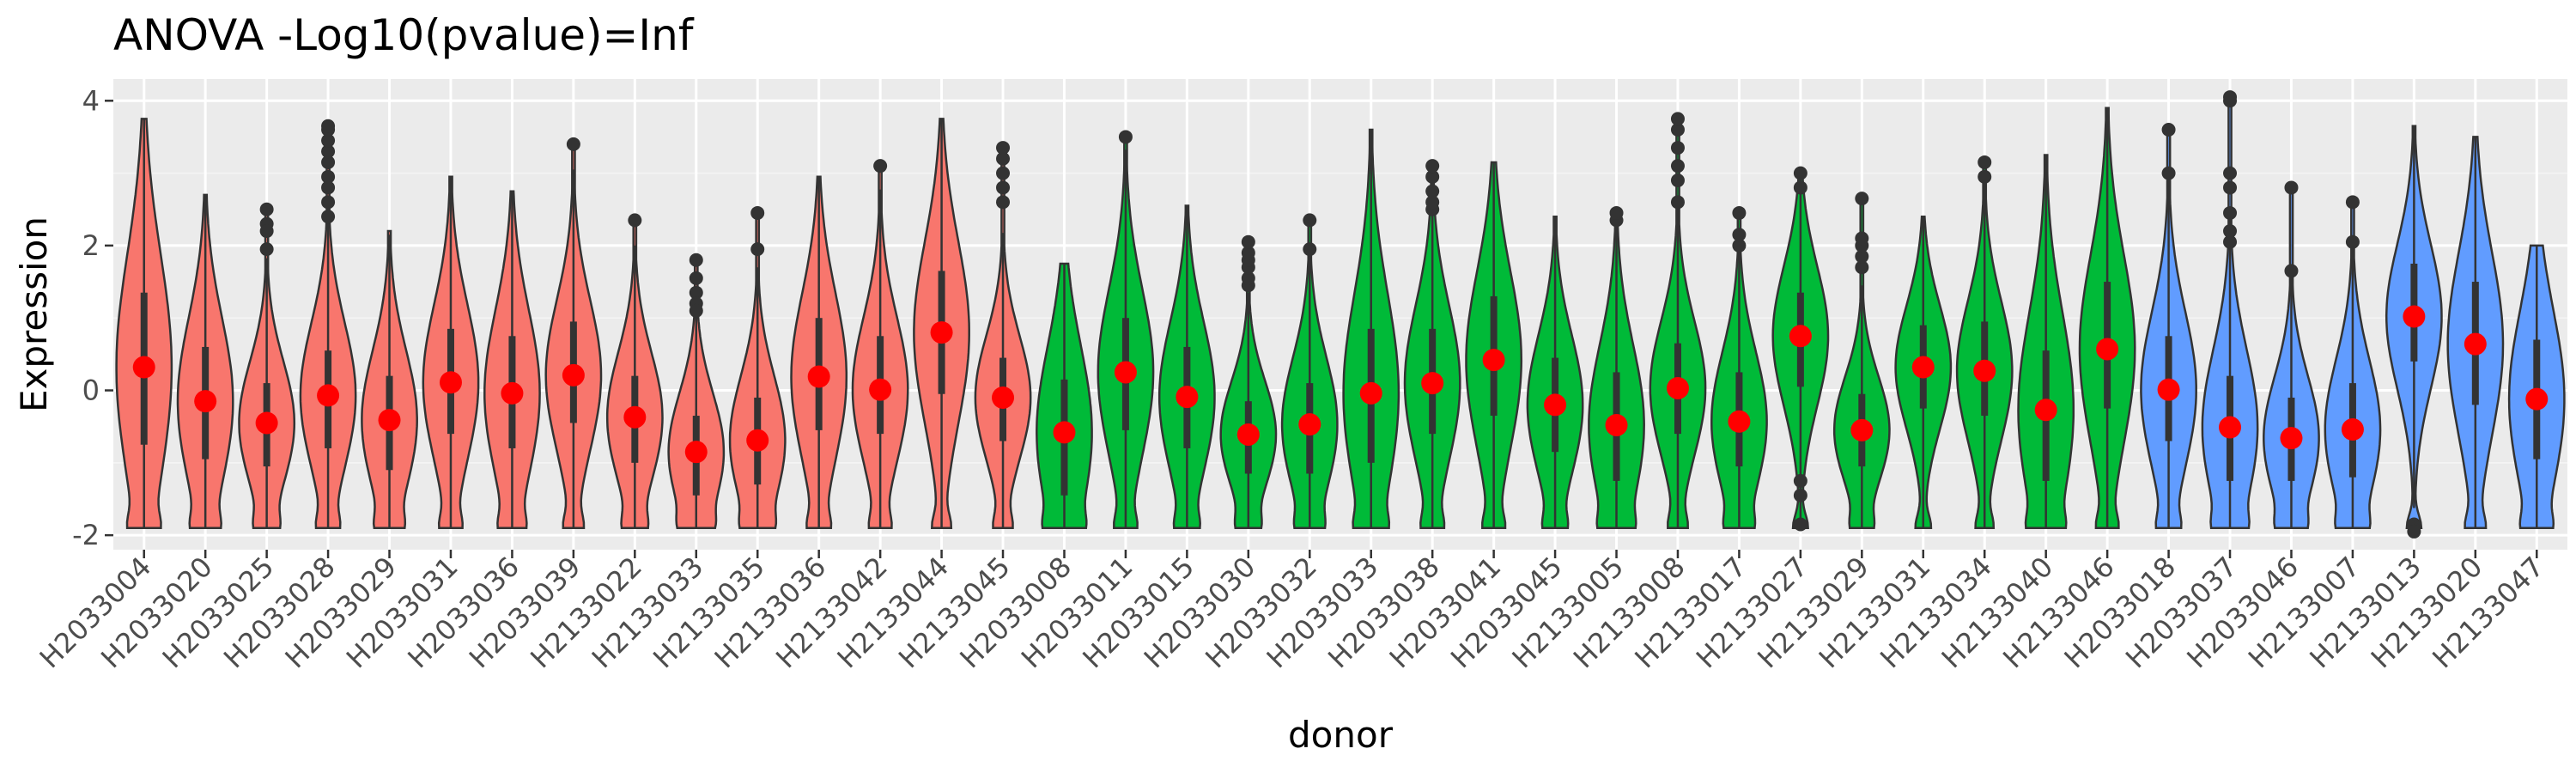 Image resolution: width=2576 pixels, height=773 pixels. I want to click on violin-H2133007, so click(2353, 362).